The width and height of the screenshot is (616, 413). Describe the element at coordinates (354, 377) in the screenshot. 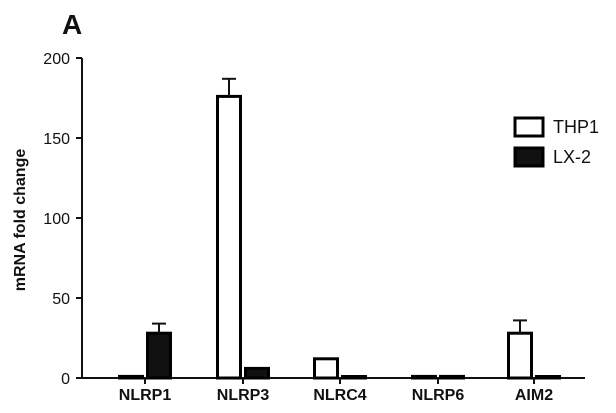

I see `bar-lx-2-nlrc4` at that location.